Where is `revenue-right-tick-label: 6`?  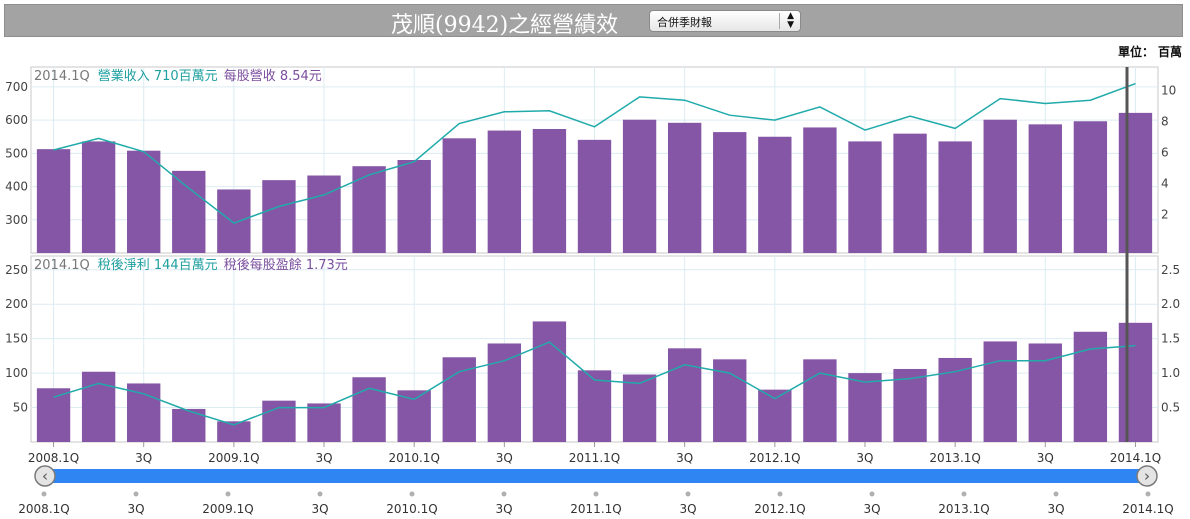 revenue-right-tick-label: 6 is located at coordinates (1165, 152).